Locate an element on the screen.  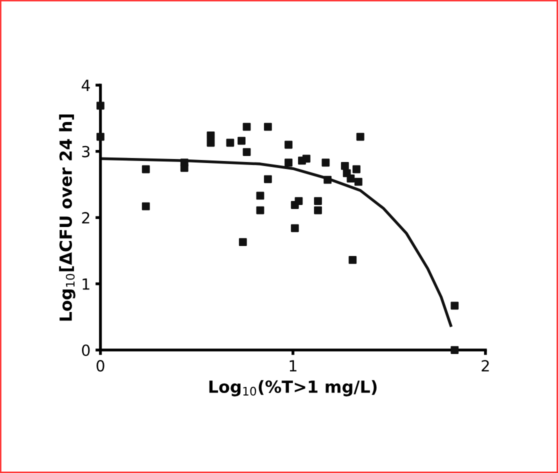
y-tick-label: 4 is located at coordinates (86, 85).